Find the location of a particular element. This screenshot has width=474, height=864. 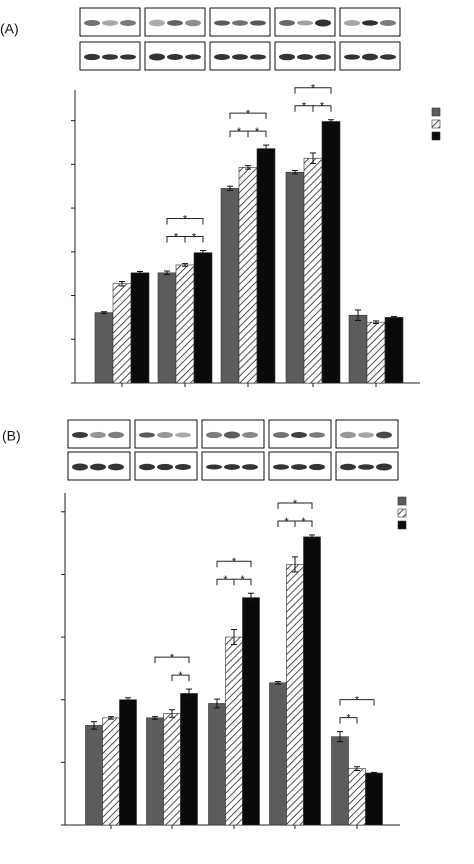

blot-panel is located at coordinates (367, 434).